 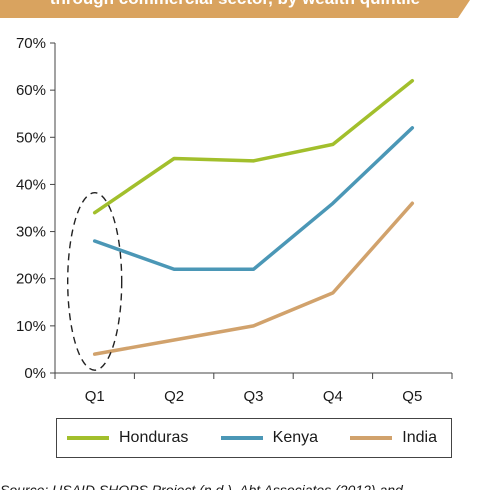 I want to click on legend-label-india: India, so click(x=419, y=437).